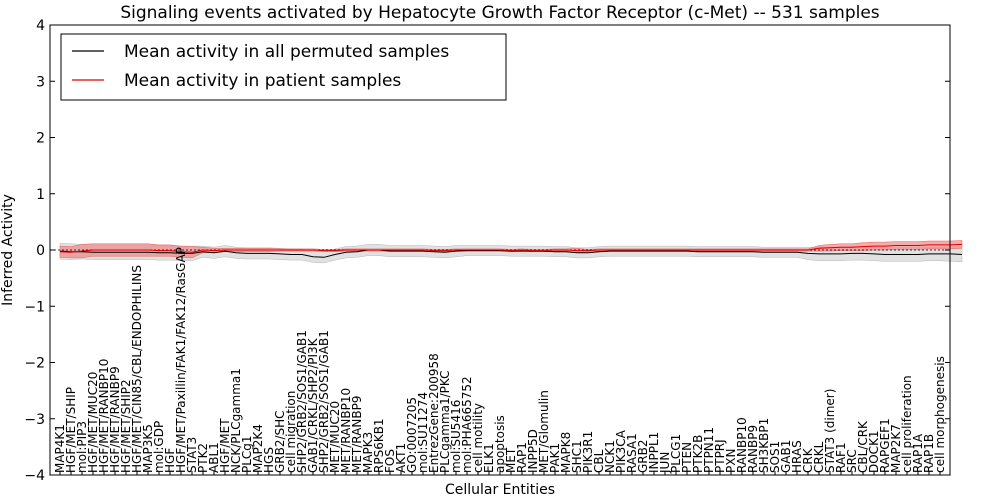 This screenshot has height=504, width=1000. What do you see at coordinates (192, 455) in the screenshot?
I see `x-tick-label: STAT3` at bounding box center [192, 455].